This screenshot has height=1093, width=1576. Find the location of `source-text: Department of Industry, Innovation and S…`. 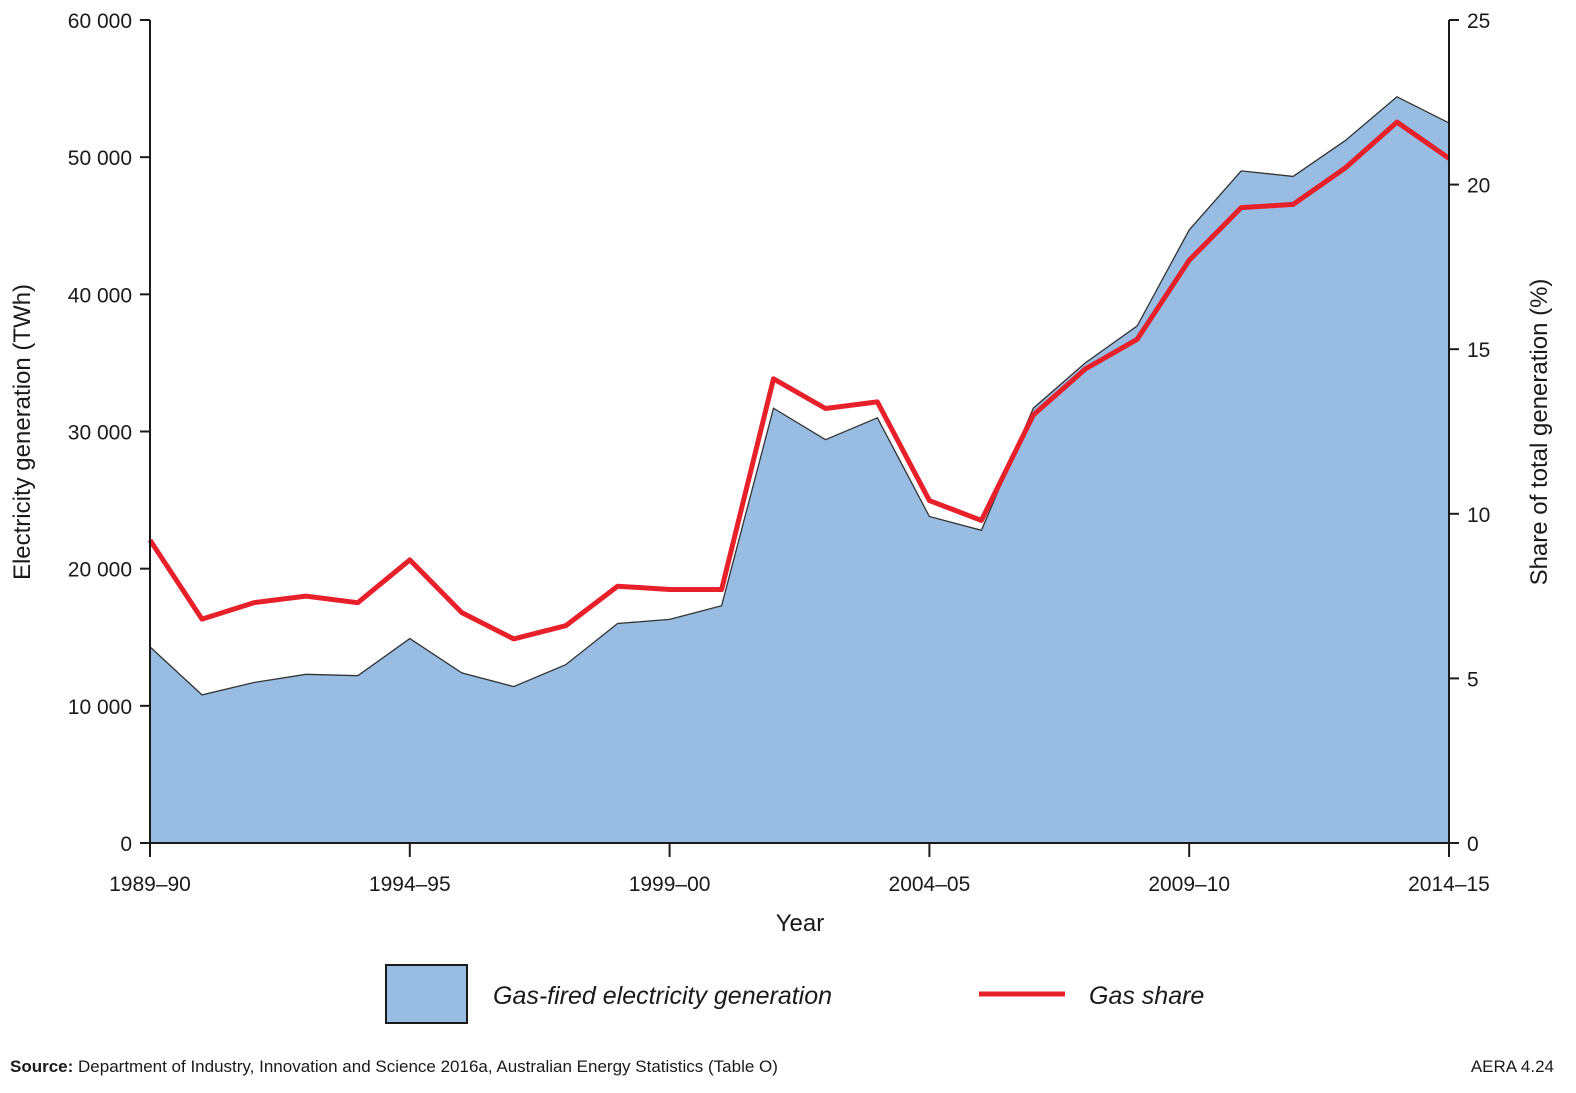

source-text: Department of Industry, Innovation and S… is located at coordinates (425, 1066).